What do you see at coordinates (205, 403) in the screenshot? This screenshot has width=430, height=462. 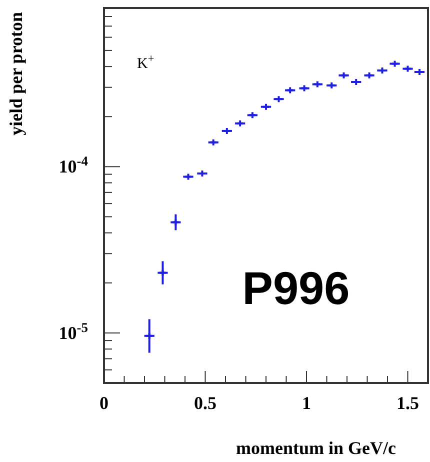 I see `x-tick-label: 0.5` at bounding box center [205, 403].